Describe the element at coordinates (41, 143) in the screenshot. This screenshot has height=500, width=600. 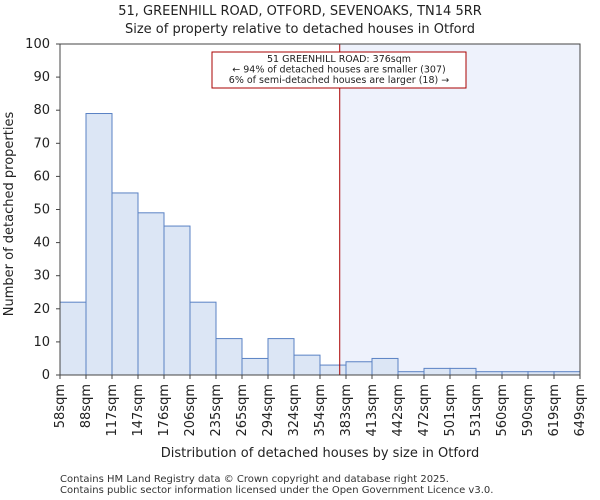
I see `y-tick-label: 70` at that location.